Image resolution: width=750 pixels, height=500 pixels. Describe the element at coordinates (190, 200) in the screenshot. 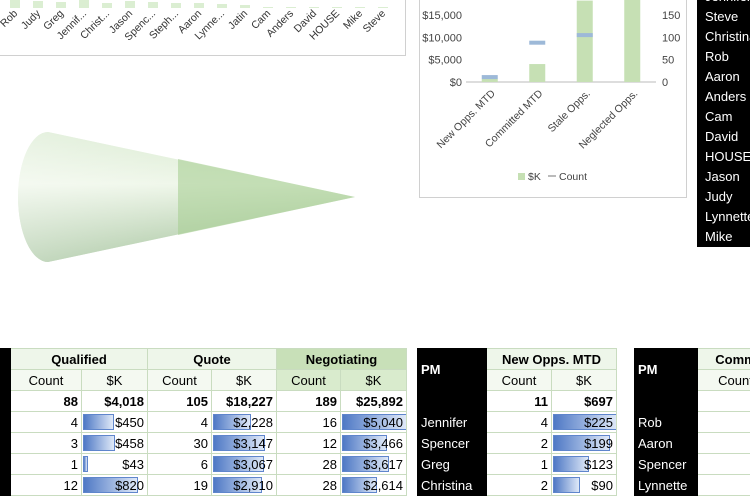

I see `cone-graphic` at that location.